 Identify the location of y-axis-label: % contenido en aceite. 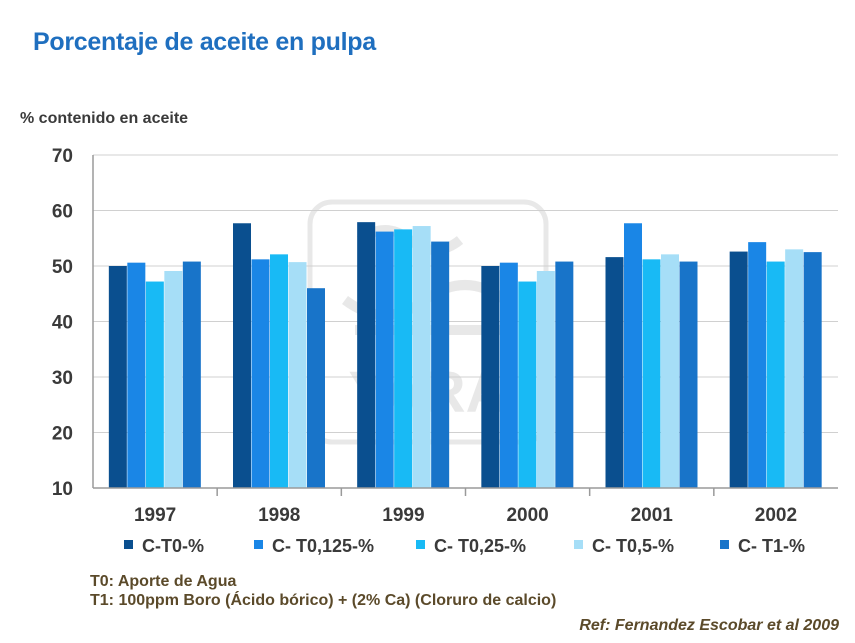
(104, 118).